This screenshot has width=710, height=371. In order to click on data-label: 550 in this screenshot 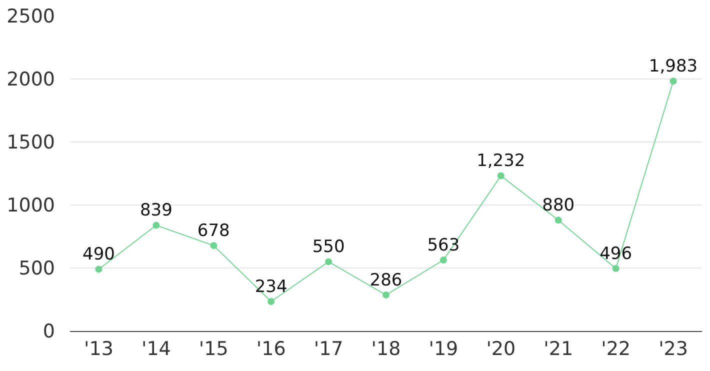, I will do `click(328, 247)`.